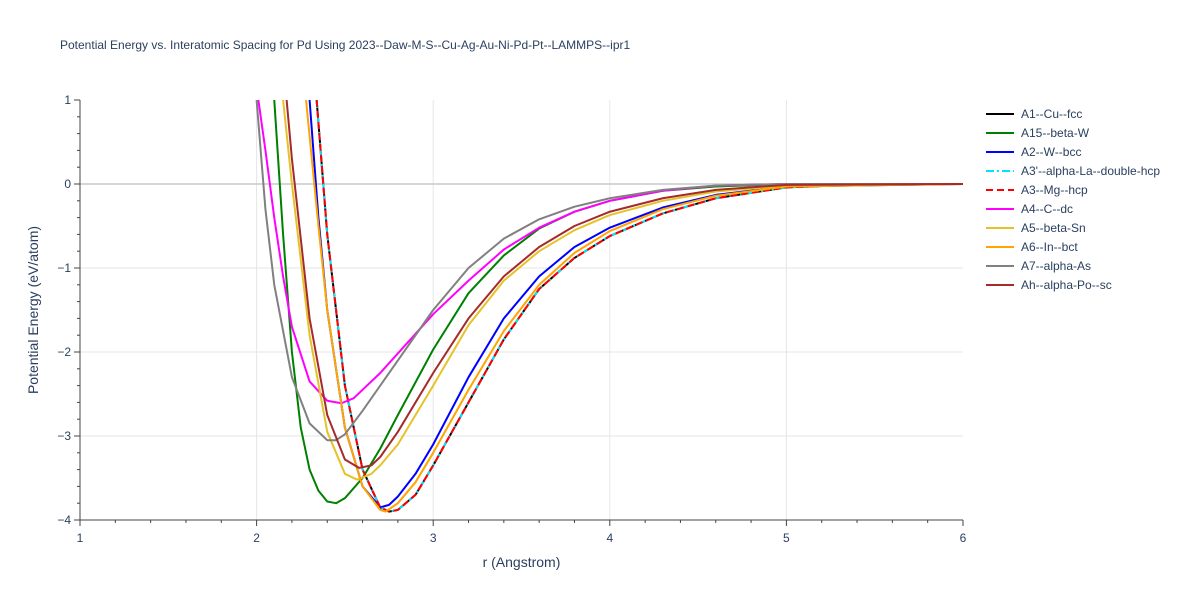 The height and width of the screenshot is (600, 1200). I want to click on legend-item: A6--In--bct, so click(1070, 246).